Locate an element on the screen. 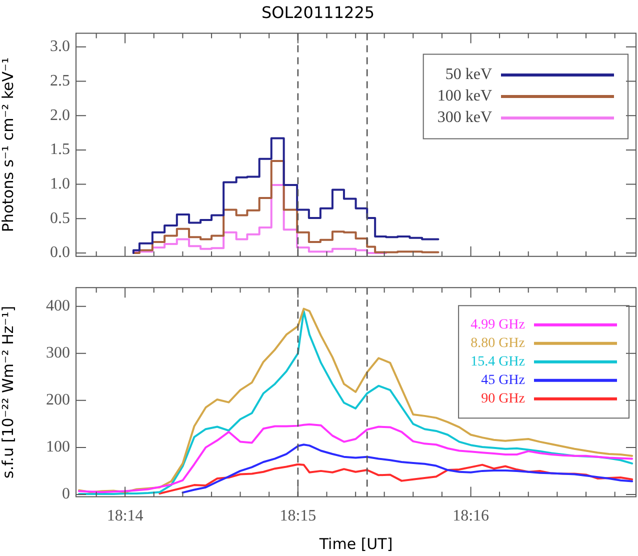 This screenshot has width=638, height=556. y-tick-label: 300 is located at coordinates (58, 353).